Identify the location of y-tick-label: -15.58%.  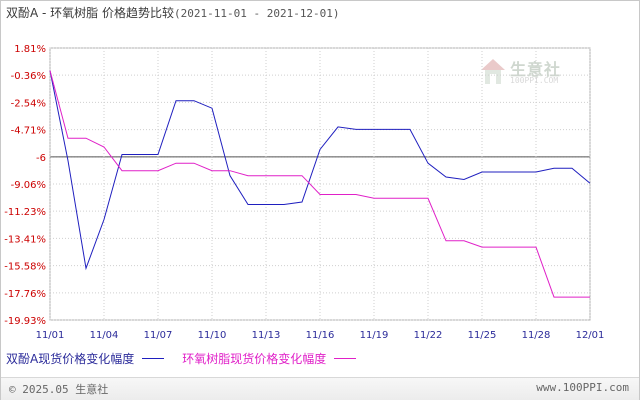
(25, 267).